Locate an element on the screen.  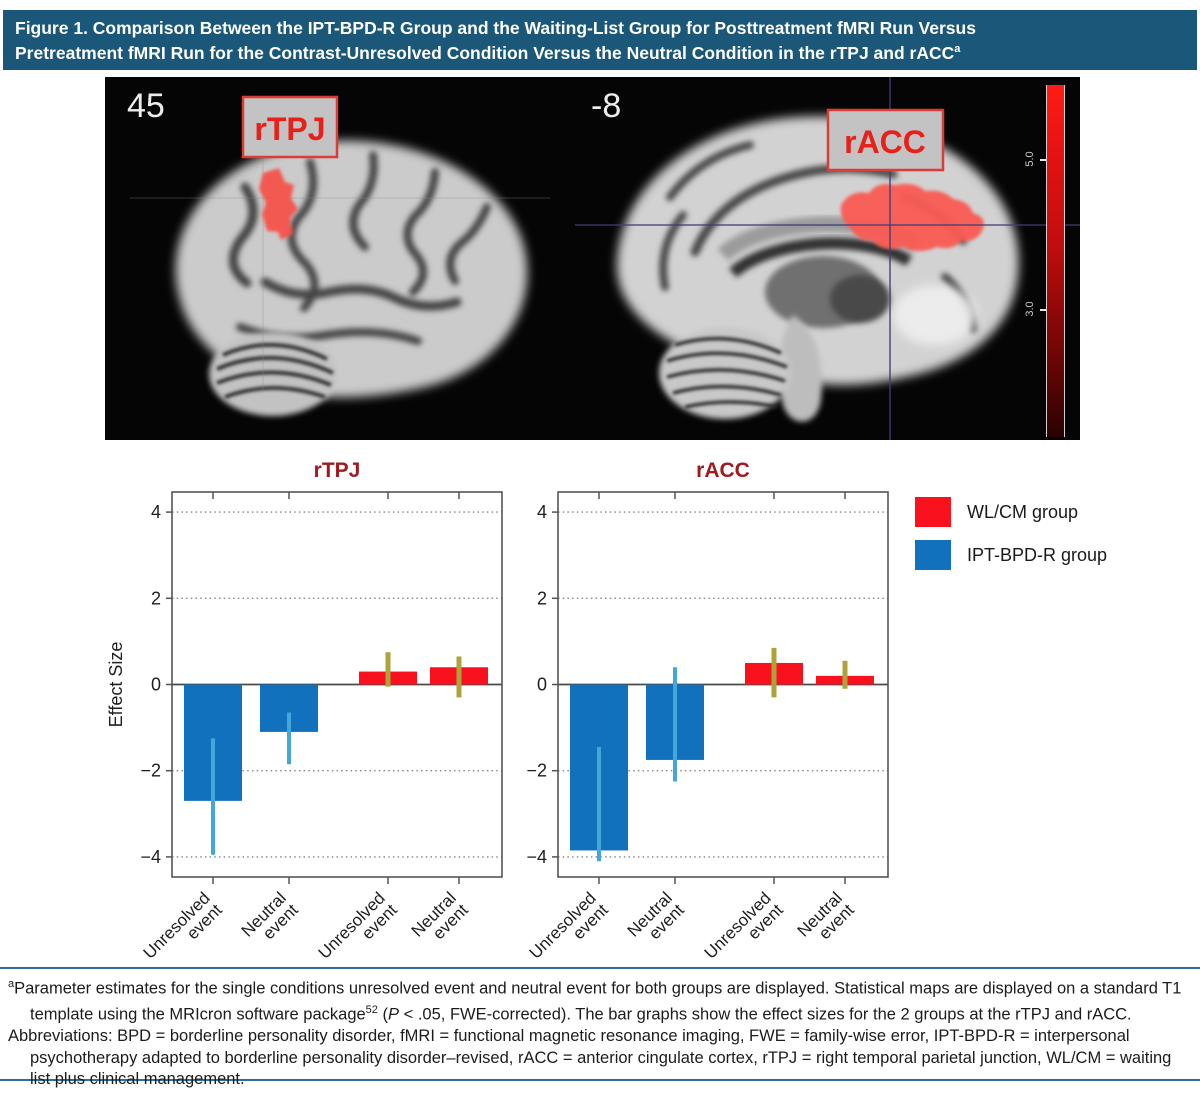
legend-item-wlcm: WL/CM group is located at coordinates (1011, 512).